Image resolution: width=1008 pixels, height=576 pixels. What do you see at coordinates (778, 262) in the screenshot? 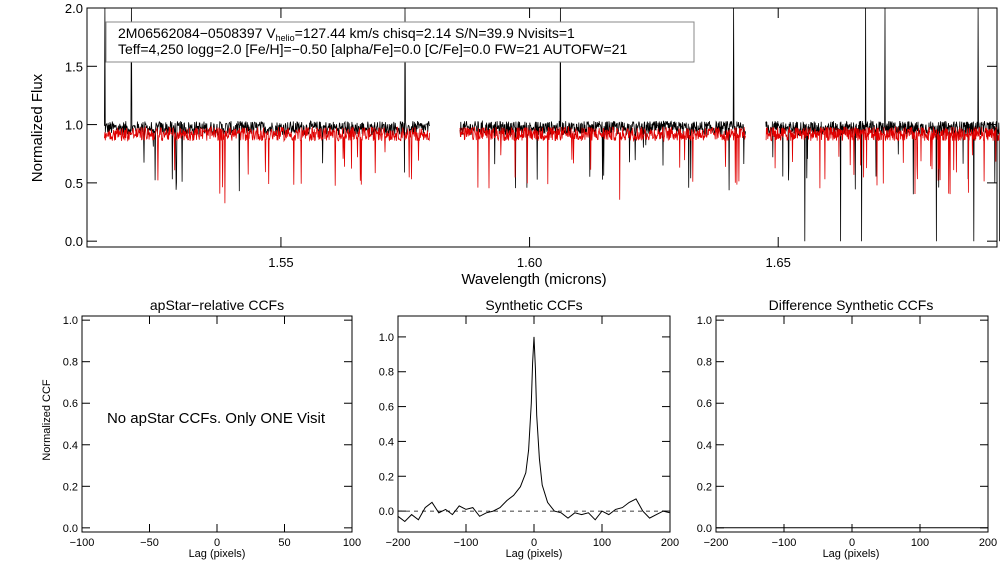
I see `x-tick-label: 1.65` at bounding box center [778, 262].